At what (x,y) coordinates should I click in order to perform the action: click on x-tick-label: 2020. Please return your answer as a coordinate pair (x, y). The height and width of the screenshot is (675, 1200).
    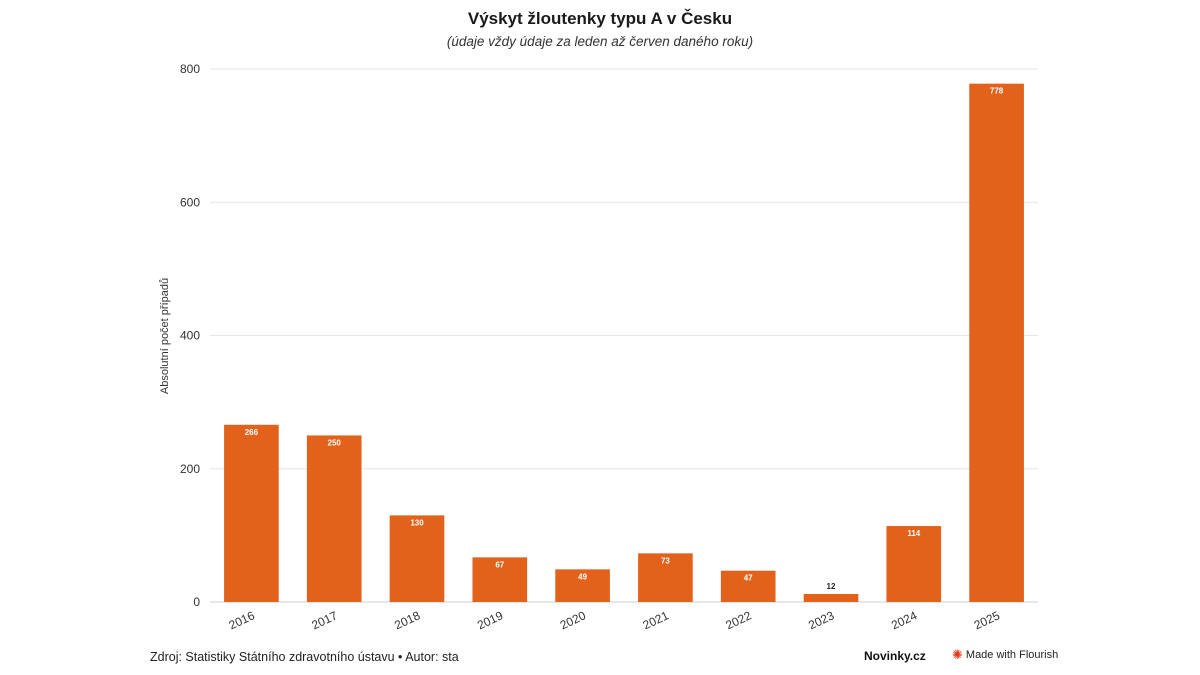
    Looking at the image, I should click on (573, 620).